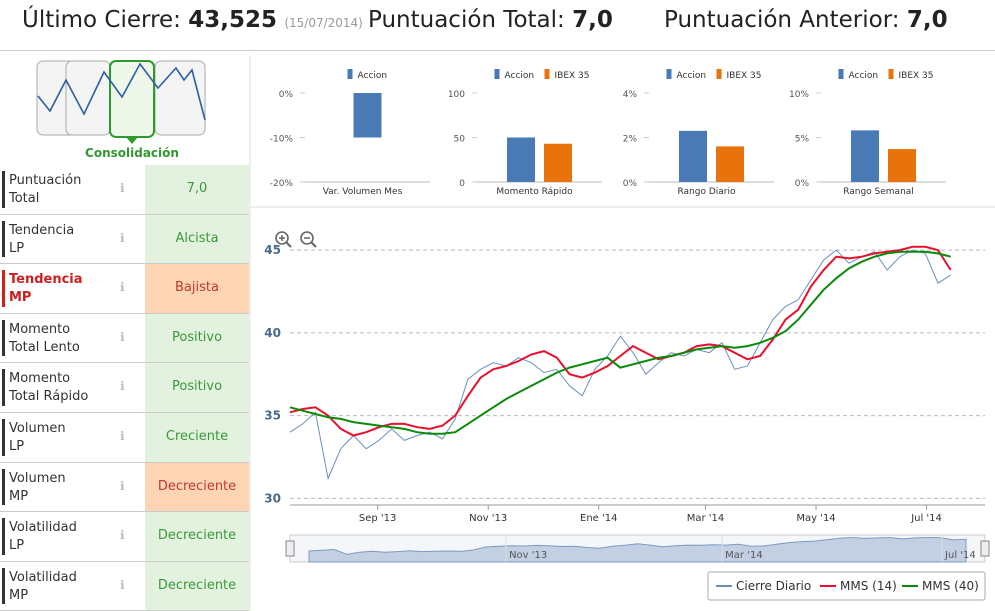  I want to click on indicator-label: Volumen LP, so click(64, 438).